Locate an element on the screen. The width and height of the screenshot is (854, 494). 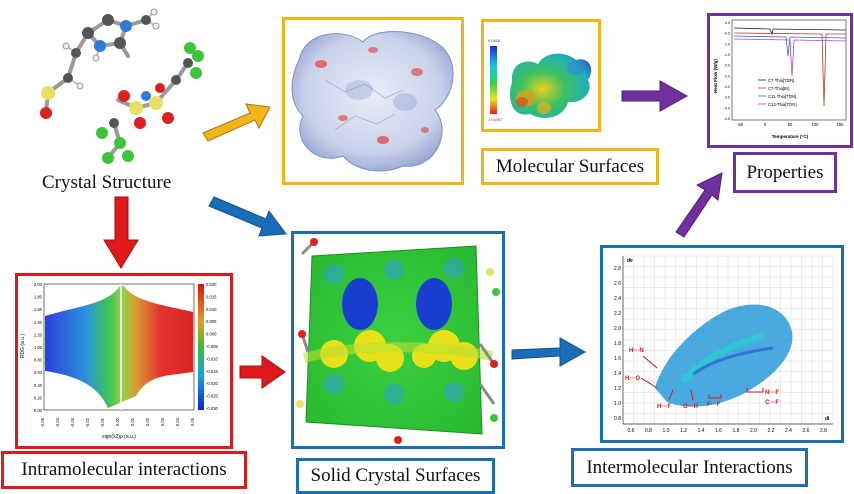
red-arrow-right is located at coordinates (262, 372).